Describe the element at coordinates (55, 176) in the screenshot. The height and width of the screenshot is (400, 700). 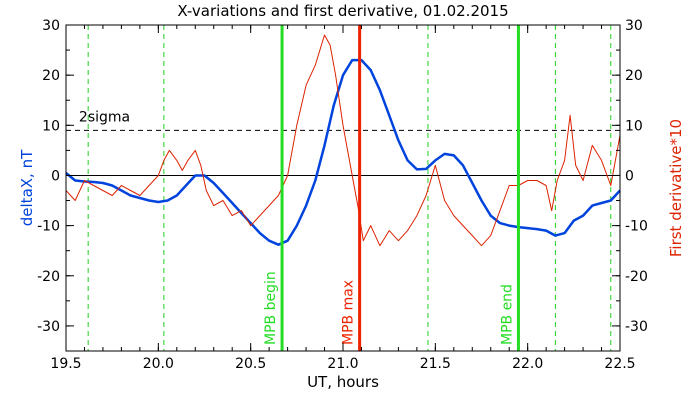
I see `y-tick-label-left: 0` at that location.